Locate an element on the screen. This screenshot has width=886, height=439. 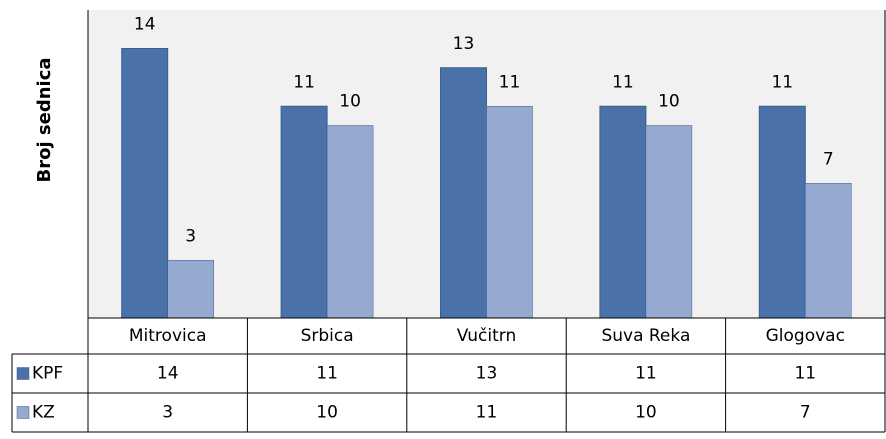
legend-label: KZ is located at coordinates (43, 413).